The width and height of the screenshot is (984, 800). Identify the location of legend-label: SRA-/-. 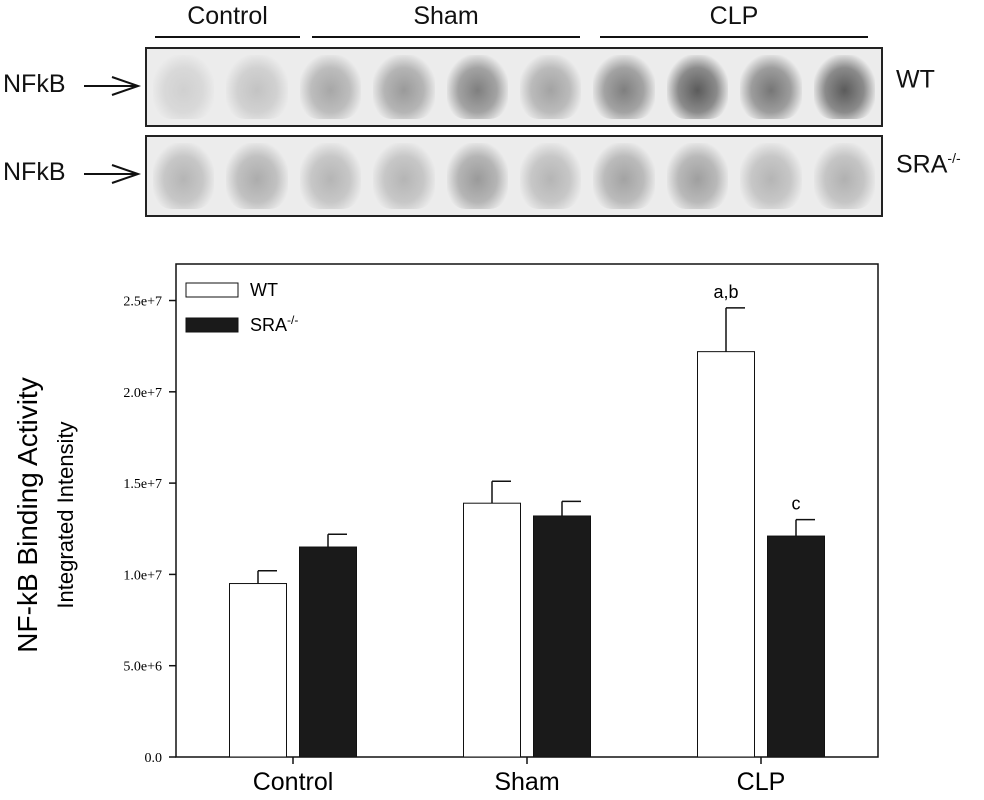
(274, 324).